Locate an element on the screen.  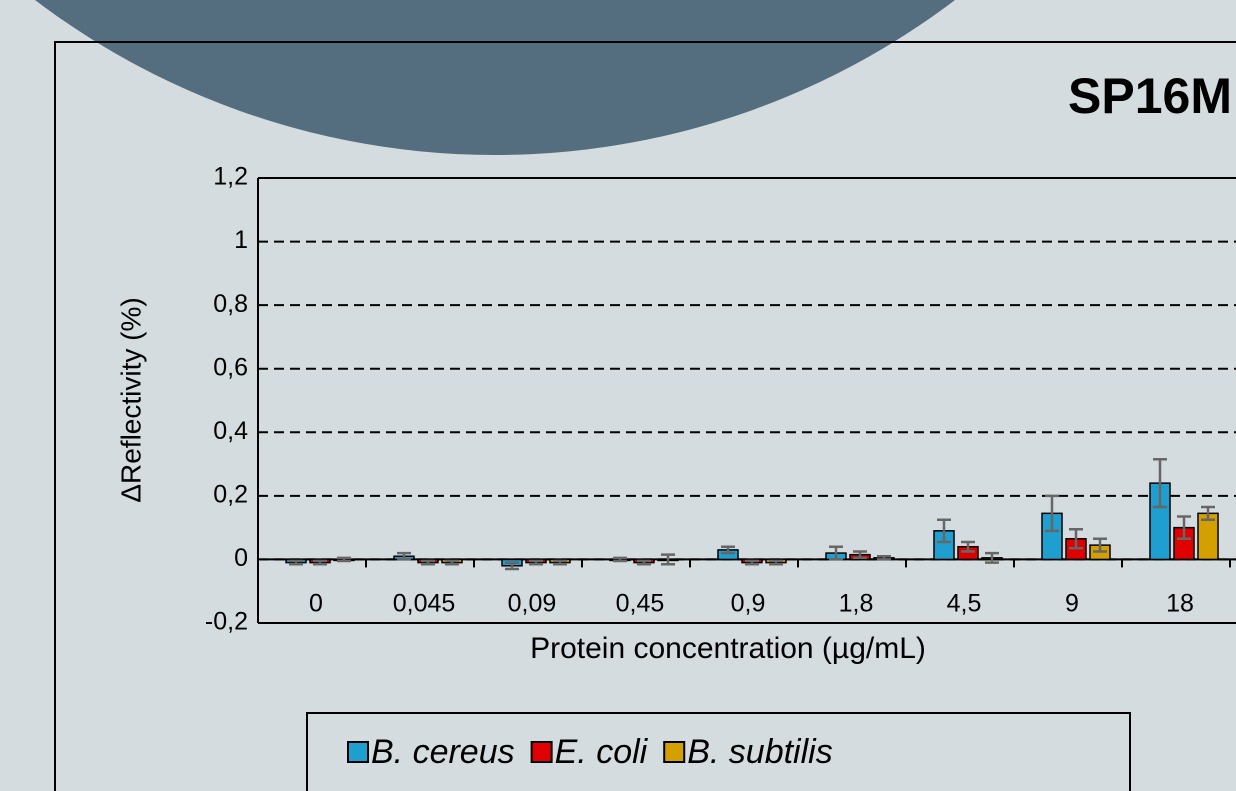
y-tick-label: 0 is located at coordinates (241, 558).